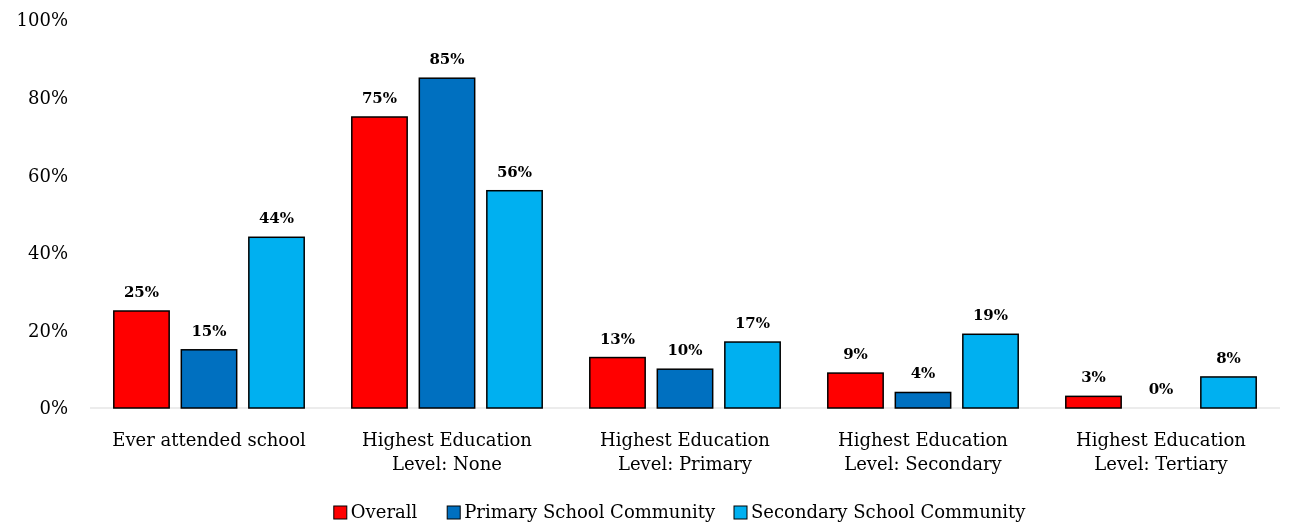  What do you see at coordinates (685, 451) in the screenshot?
I see `x-tick-label: Highest Education Level: Primary` at bounding box center [685, 451].